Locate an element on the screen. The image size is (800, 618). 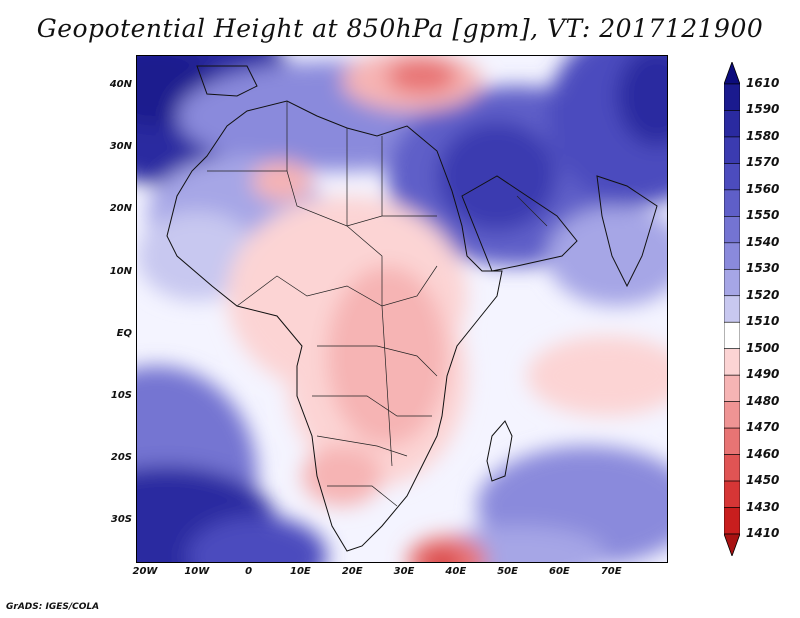
colorbar-label-1580: 1580 is located at coordinates (763, 135).